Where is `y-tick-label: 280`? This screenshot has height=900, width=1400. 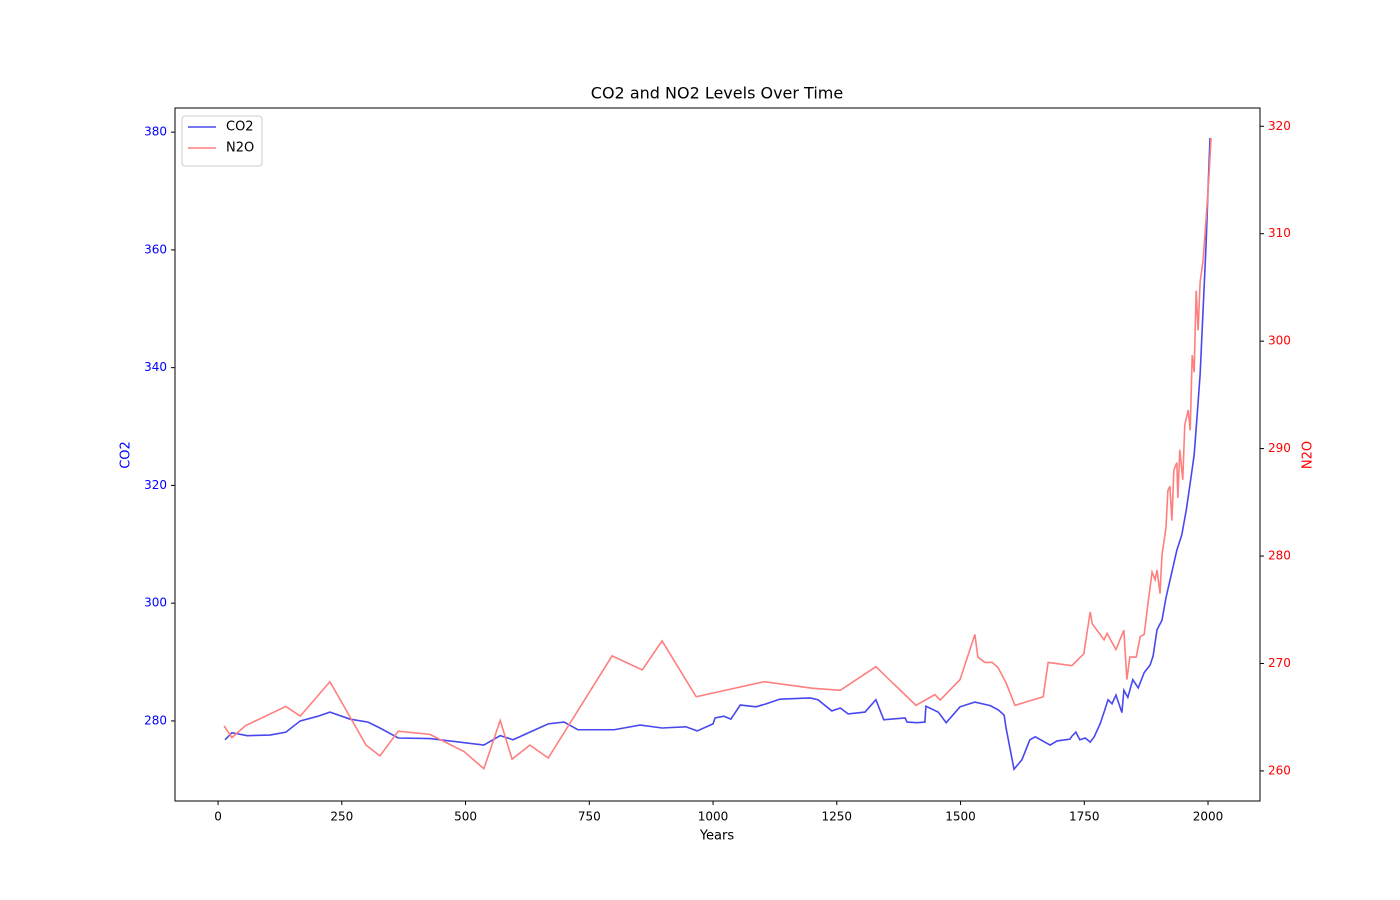 y-tick-label: 280 is located at coordinates (155, 720).